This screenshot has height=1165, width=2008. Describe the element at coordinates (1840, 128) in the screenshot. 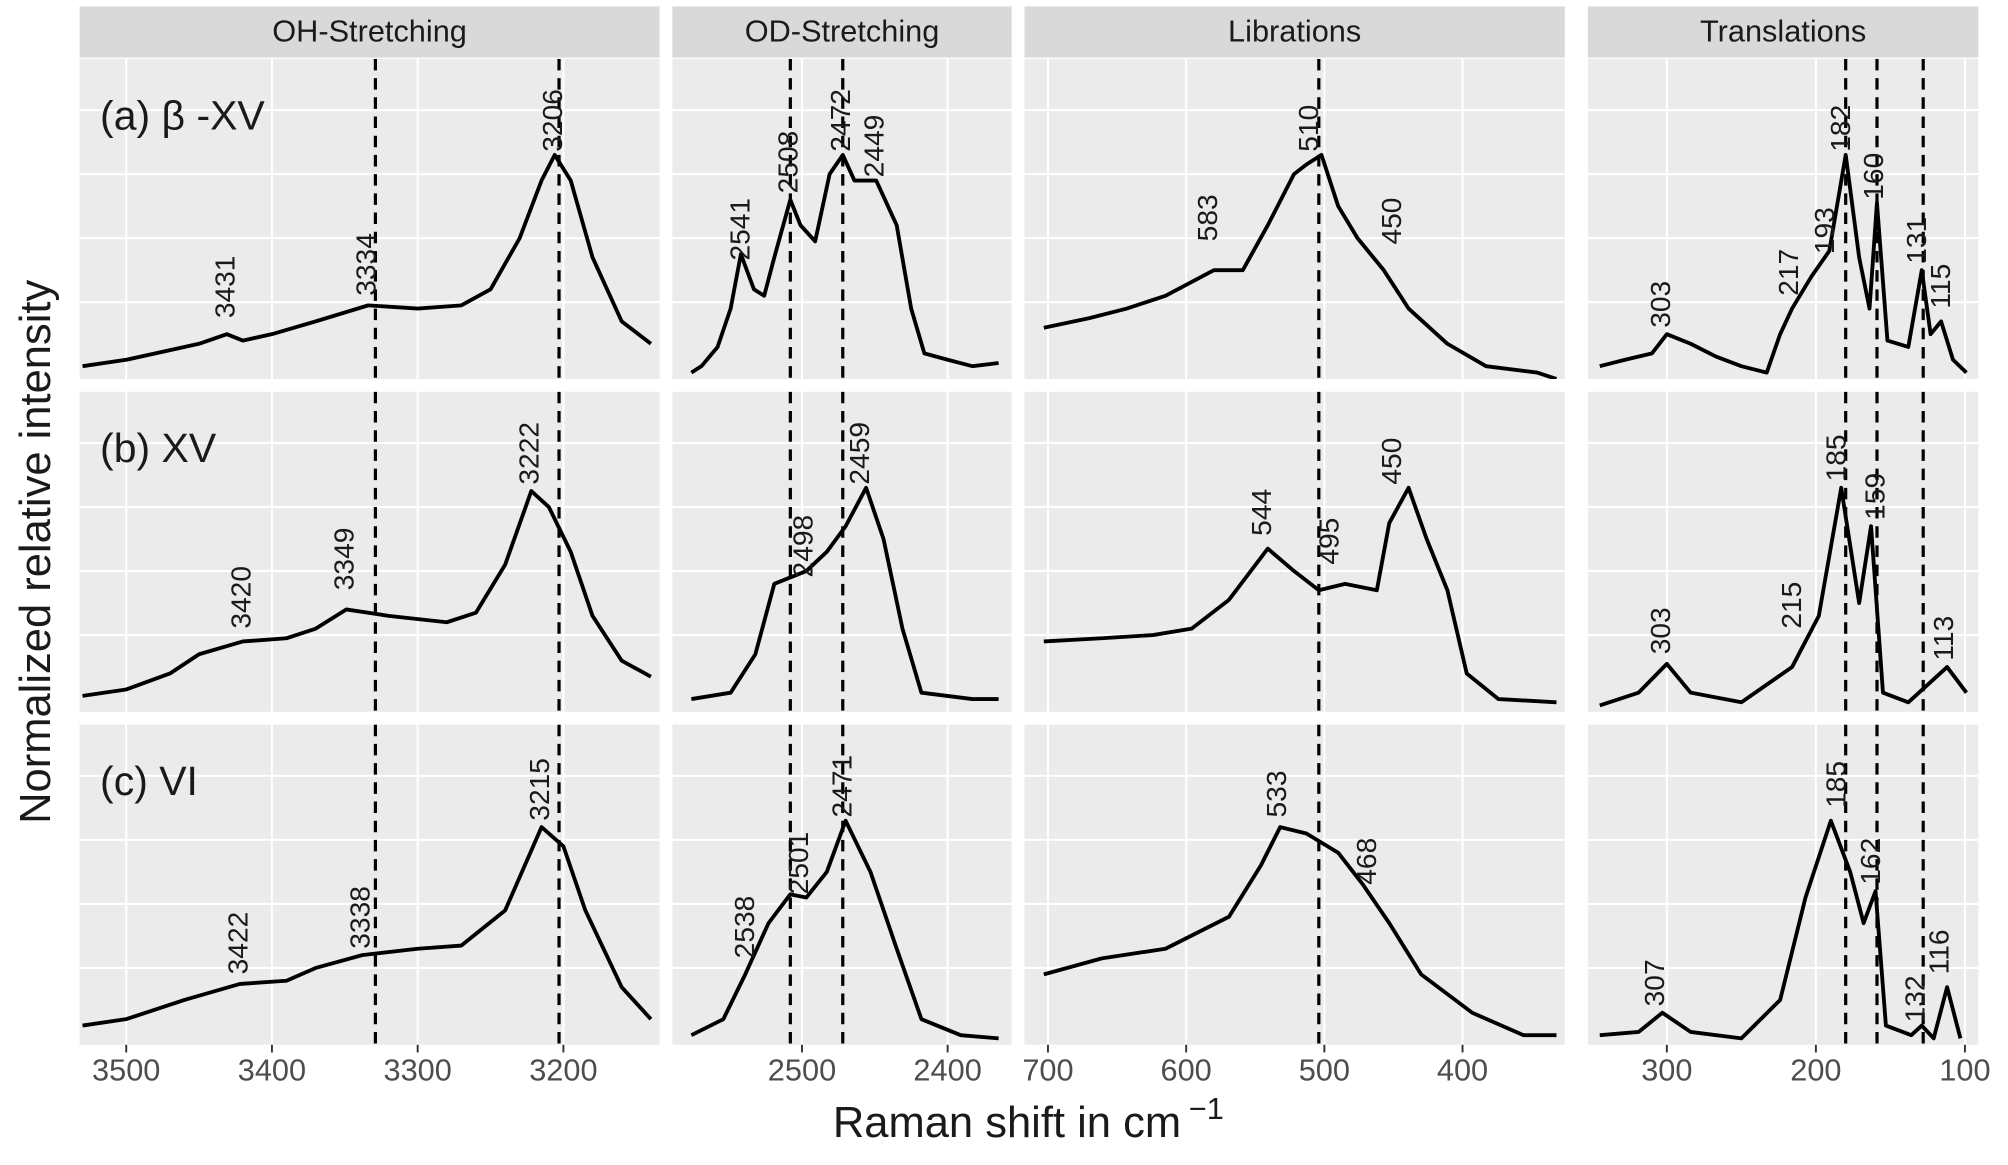

I see `peak-label: 182` at that location.